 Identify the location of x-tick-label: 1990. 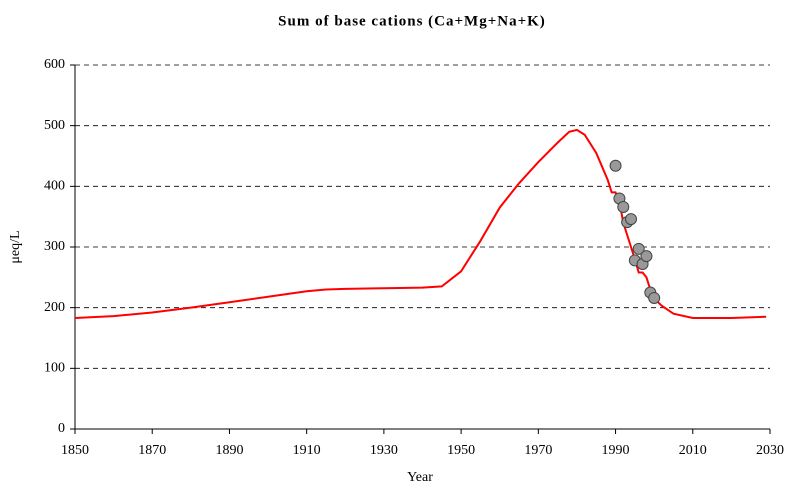
(616, 450).